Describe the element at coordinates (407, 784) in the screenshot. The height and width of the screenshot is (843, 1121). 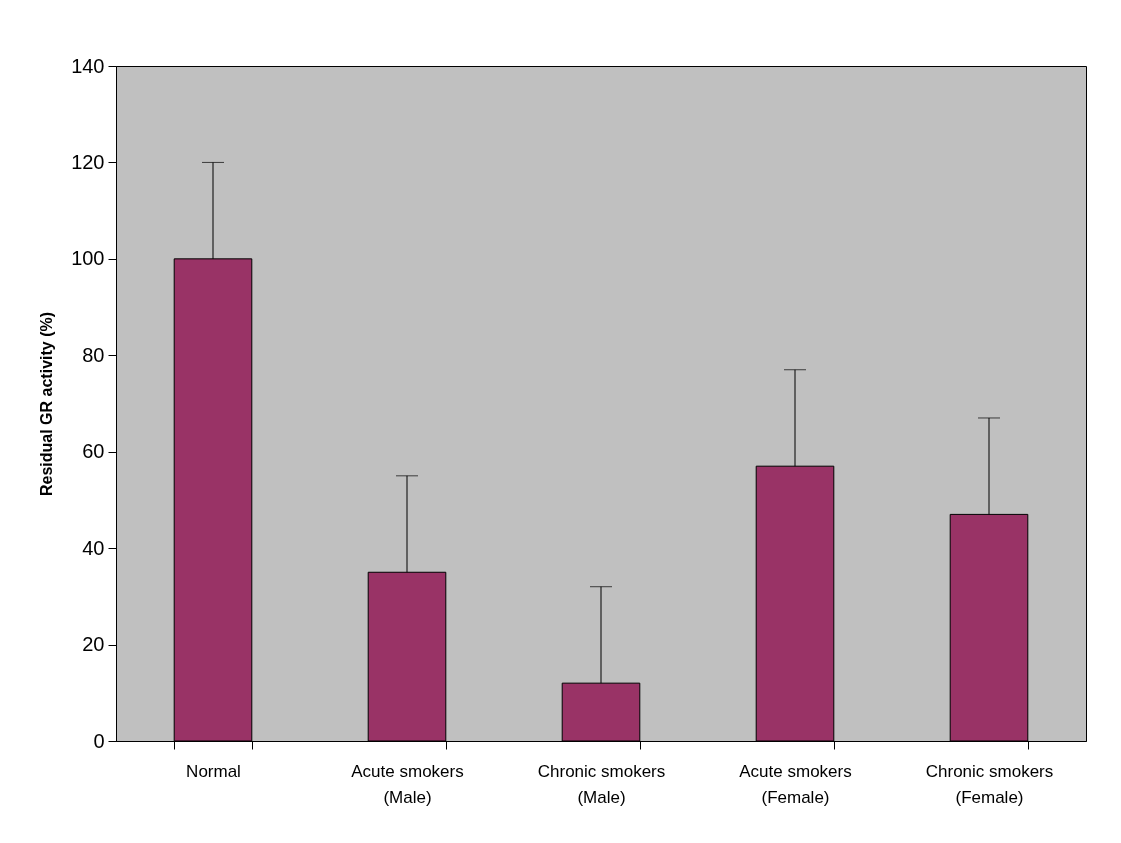
I see `x-tick-label: Acute smokers (Male)` at that location.